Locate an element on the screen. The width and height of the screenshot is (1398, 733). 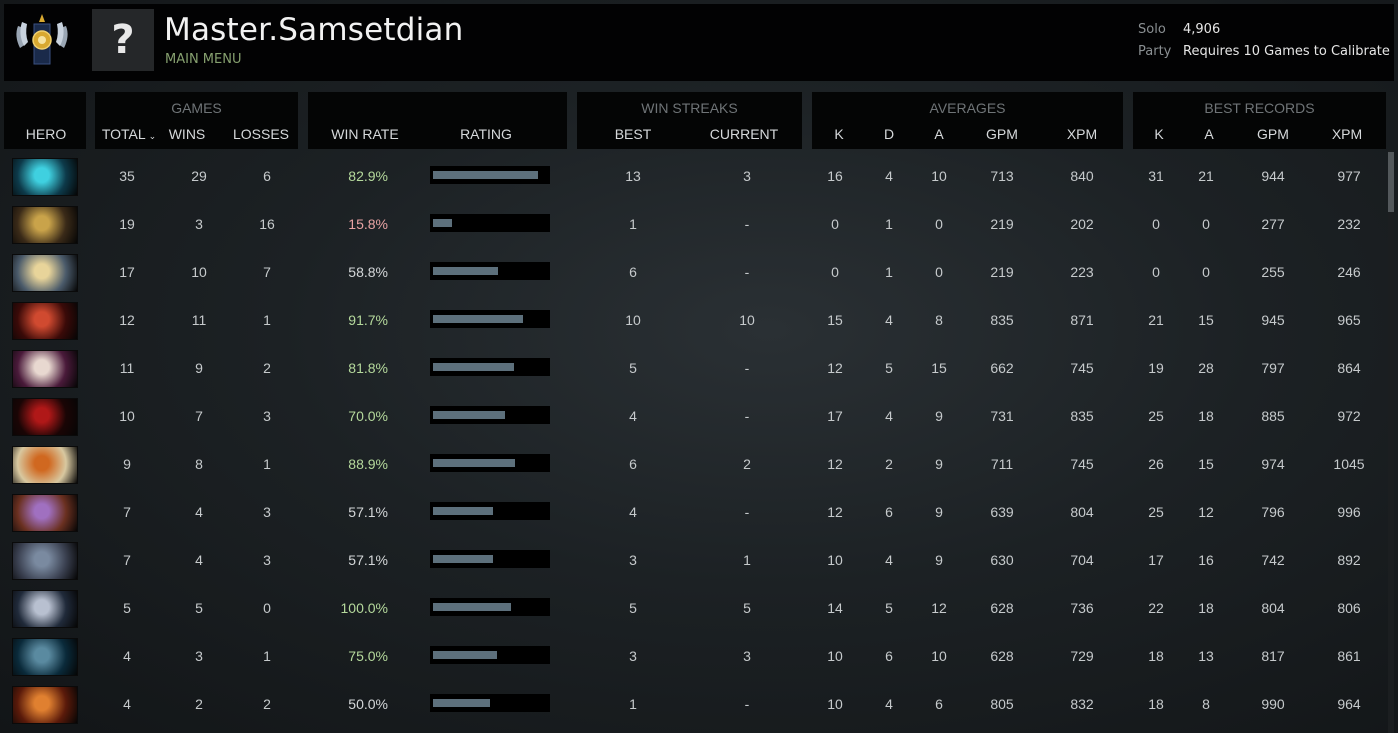
col-wins: WINS is located at coordinates (187, 134).